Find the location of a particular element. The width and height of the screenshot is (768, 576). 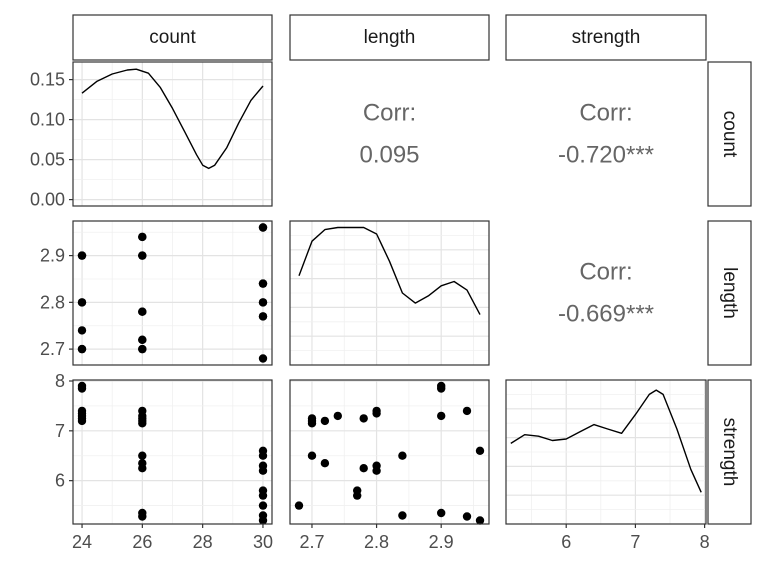

strip-top-strength: strength is located at coordinates (606, 37).